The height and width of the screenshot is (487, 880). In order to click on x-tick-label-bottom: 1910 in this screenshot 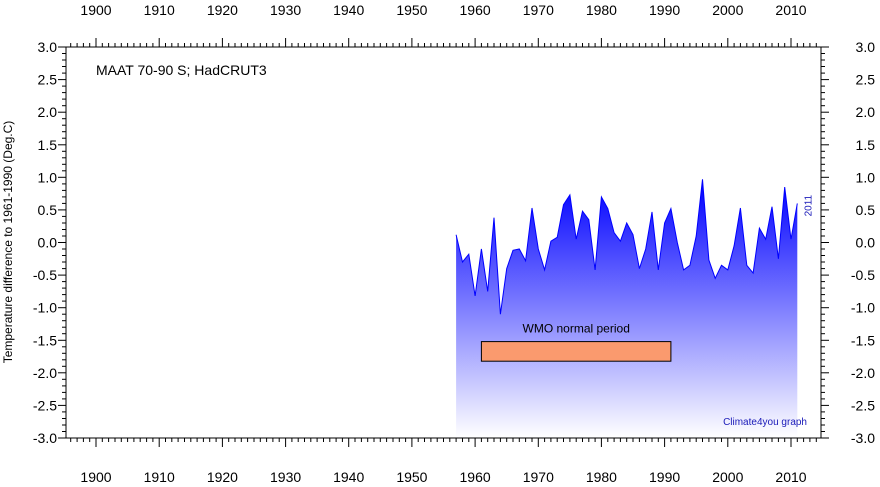, I will do `click(159, 477)`.